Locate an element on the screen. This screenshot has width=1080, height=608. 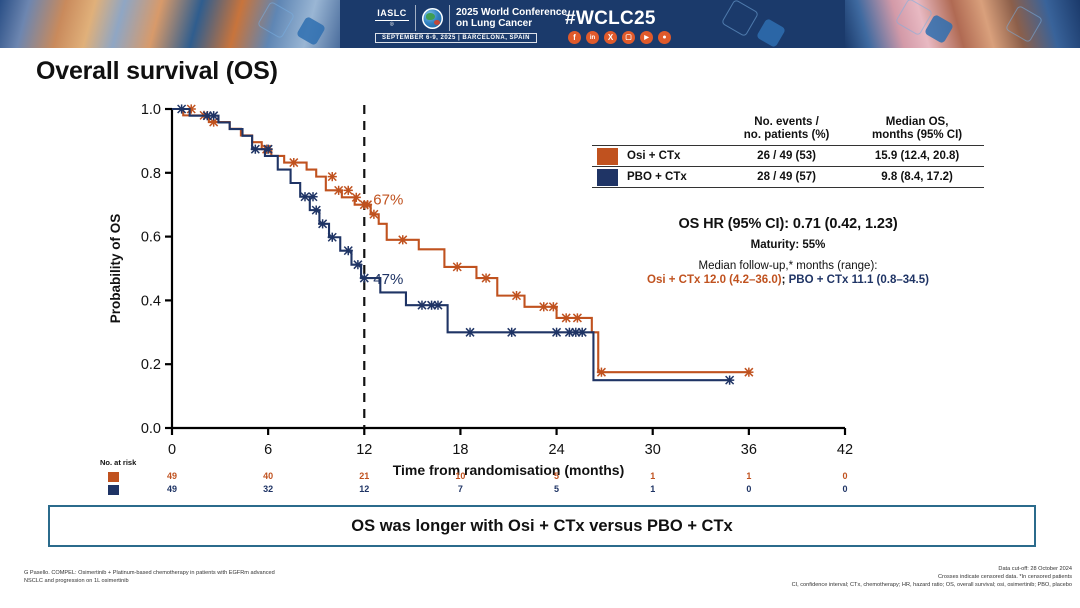
x-axis-label: Time from randomisation (months) is located at coordinates (509, 470).